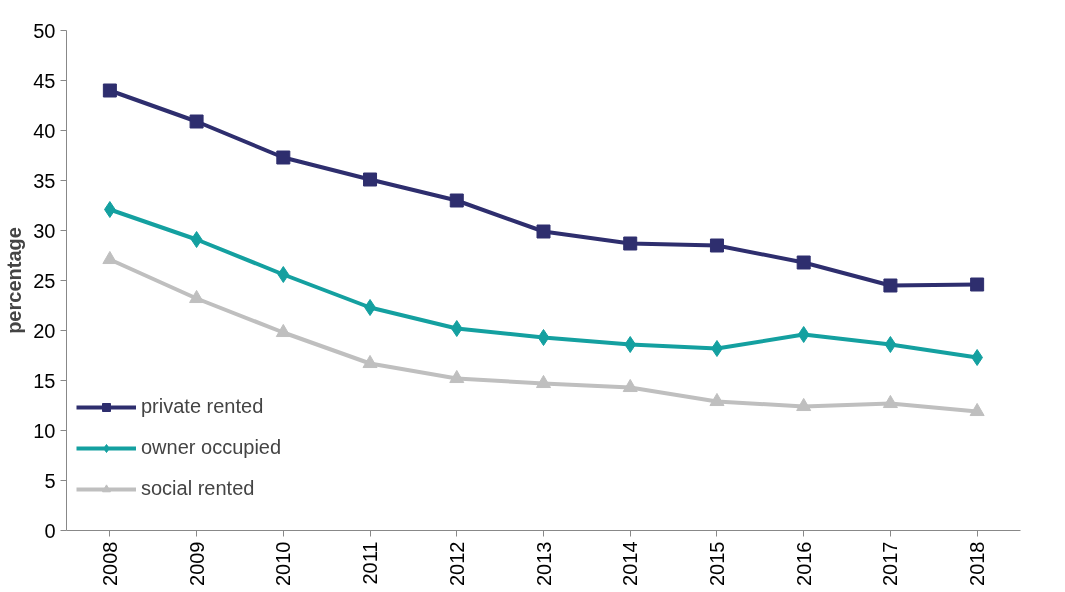 The height and width of the screenshot is (592, 1065). Describe the element at coordinates (211, 447) in the screenshot. I see `legend-label: owner occupied` at that location.